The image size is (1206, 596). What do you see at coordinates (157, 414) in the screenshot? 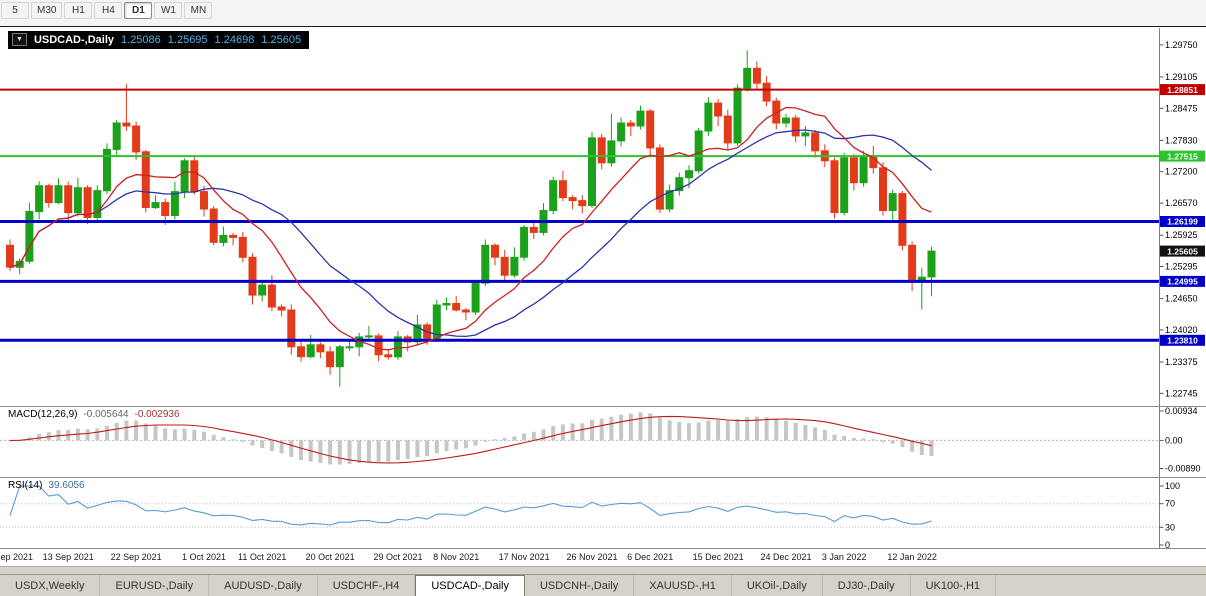
I see `macd-signal-value: -0.002936` at bounding box center [157, 414].